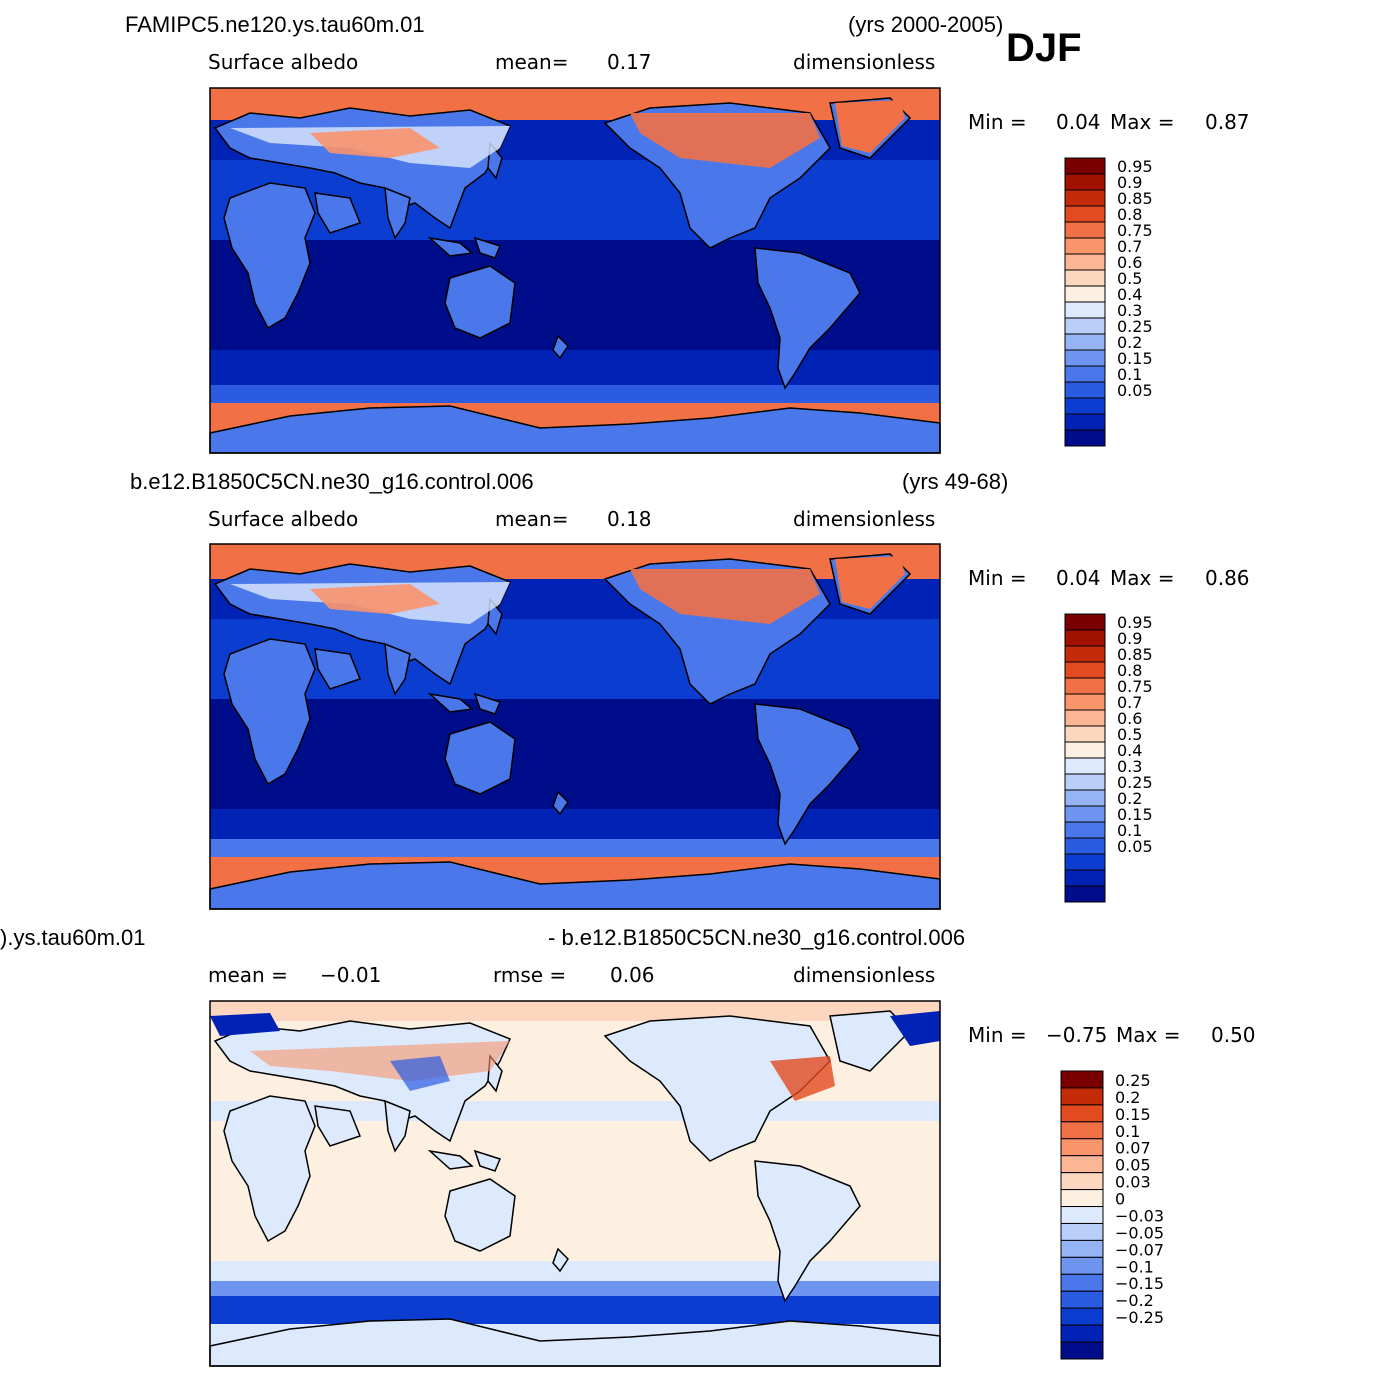 This screenshot has height=1381, width=1381. I want to click on panel3-mean-label: mean =, so click(248, 975).